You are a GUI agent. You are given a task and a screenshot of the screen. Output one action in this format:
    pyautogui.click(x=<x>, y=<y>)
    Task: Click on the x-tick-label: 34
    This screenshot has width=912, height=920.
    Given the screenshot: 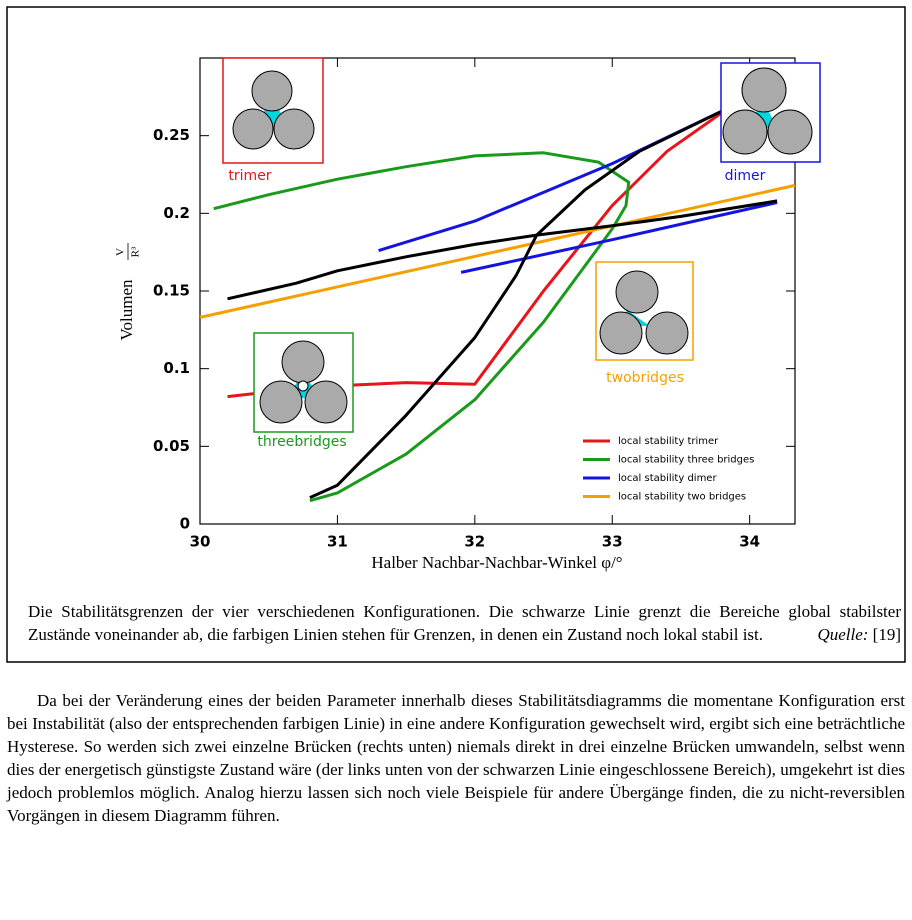 What is the action you would take?
    pyautogui.click(x=749, y=542)
    